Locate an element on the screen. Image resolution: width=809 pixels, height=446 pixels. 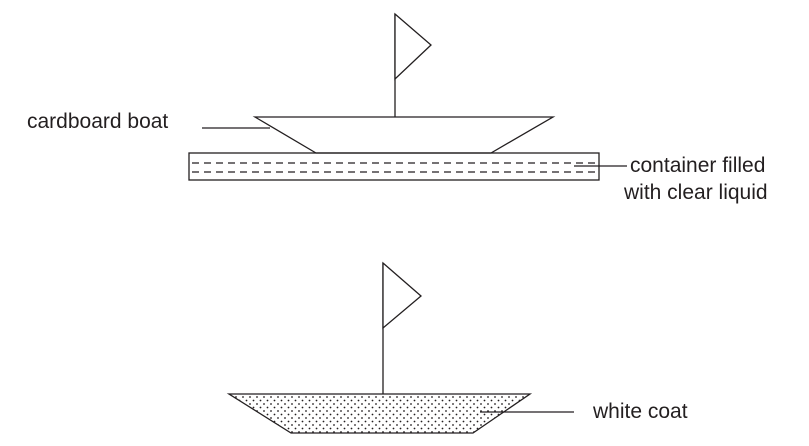
liquid-container is located at coordinates (394, 166).